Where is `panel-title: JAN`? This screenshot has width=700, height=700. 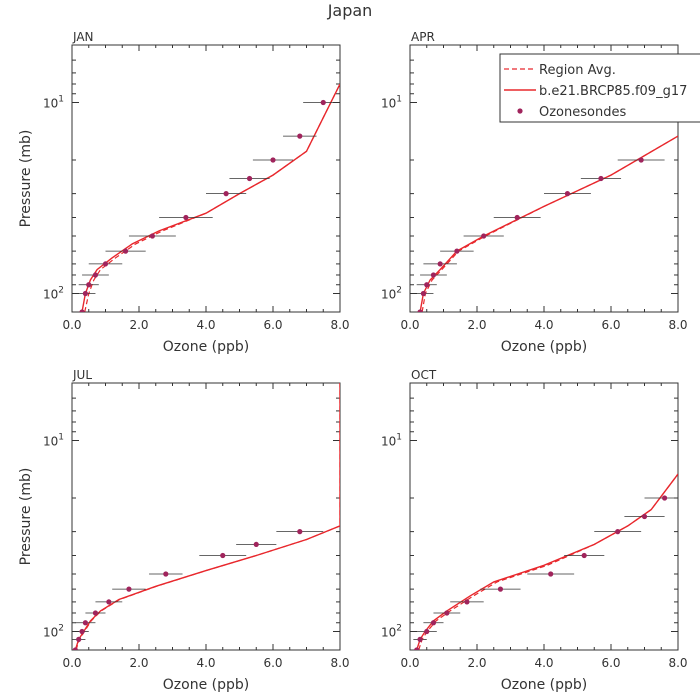
panel-title: JAN is located at coordinates (83, 37).